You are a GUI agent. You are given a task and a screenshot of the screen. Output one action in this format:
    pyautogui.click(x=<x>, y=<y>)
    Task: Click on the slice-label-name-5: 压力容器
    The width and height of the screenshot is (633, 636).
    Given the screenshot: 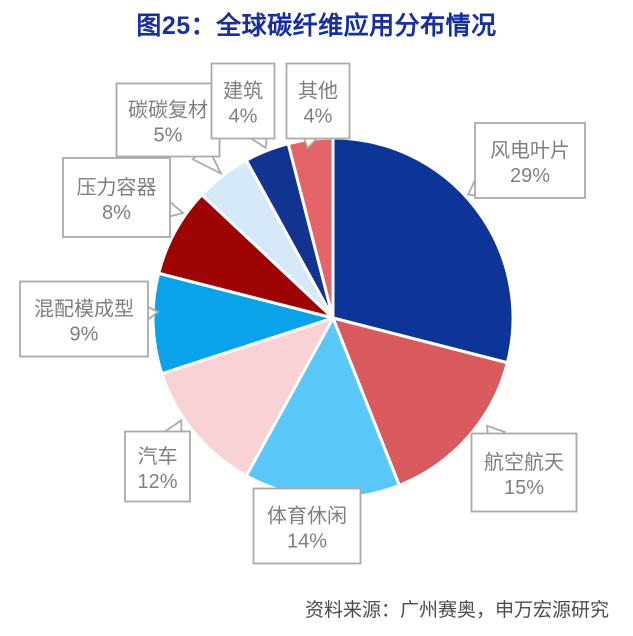 What is the action you would take?
    pyautogui.click(x=117, y=187)
    